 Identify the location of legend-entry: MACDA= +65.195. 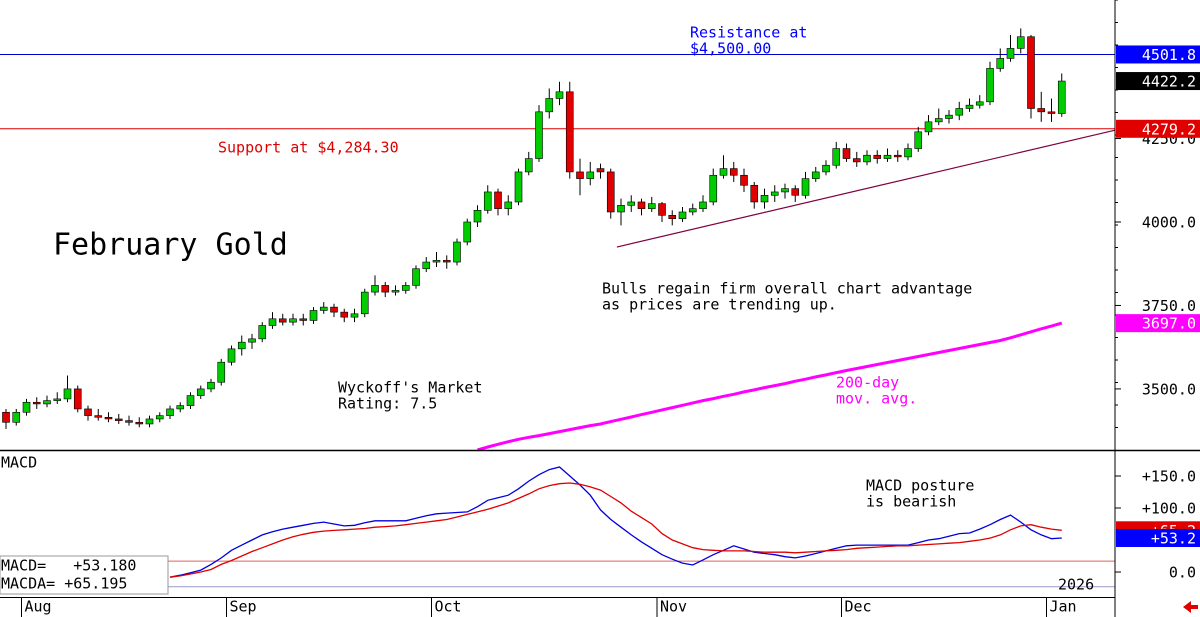
(64, 584).